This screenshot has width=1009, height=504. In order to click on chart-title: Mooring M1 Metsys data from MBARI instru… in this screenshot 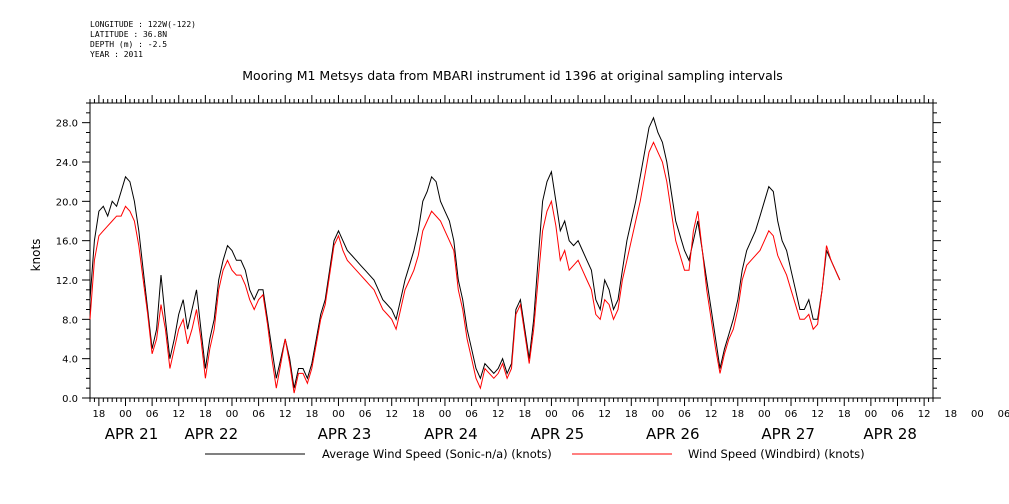, I will do `click(512, 75)`.